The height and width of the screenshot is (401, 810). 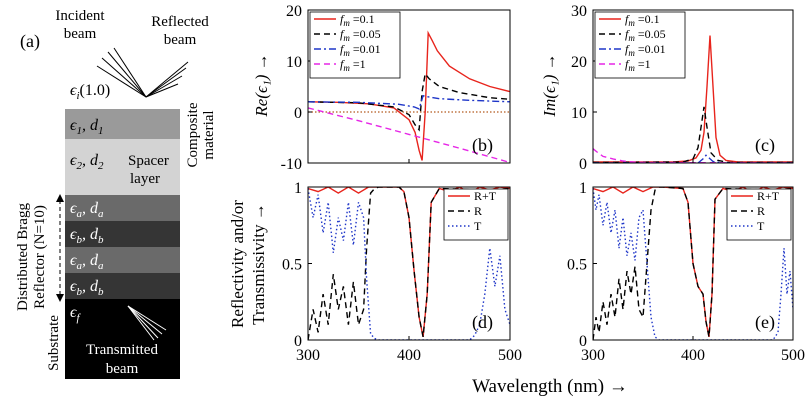 I want to click on panel-label-a: (a), so click(x=30, y=41).